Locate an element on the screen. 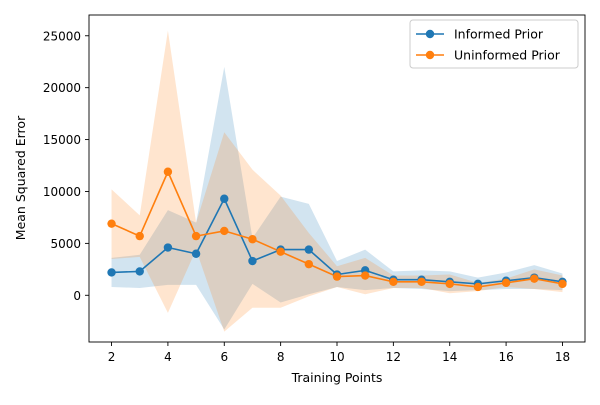  y-tick-label: 0 is located at coordinates (77, 296).